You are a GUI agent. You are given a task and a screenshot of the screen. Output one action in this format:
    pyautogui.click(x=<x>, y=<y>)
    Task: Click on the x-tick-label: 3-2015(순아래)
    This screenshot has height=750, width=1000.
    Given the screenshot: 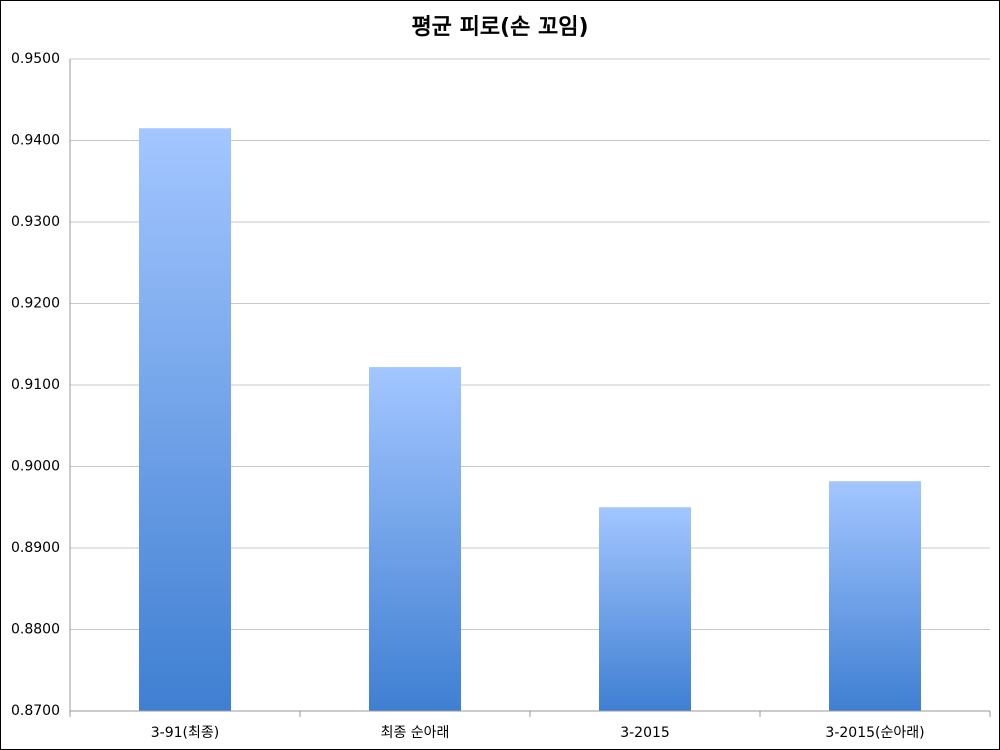 What is the action you would take?
    pyautogui.click(x=874, y=733)
    